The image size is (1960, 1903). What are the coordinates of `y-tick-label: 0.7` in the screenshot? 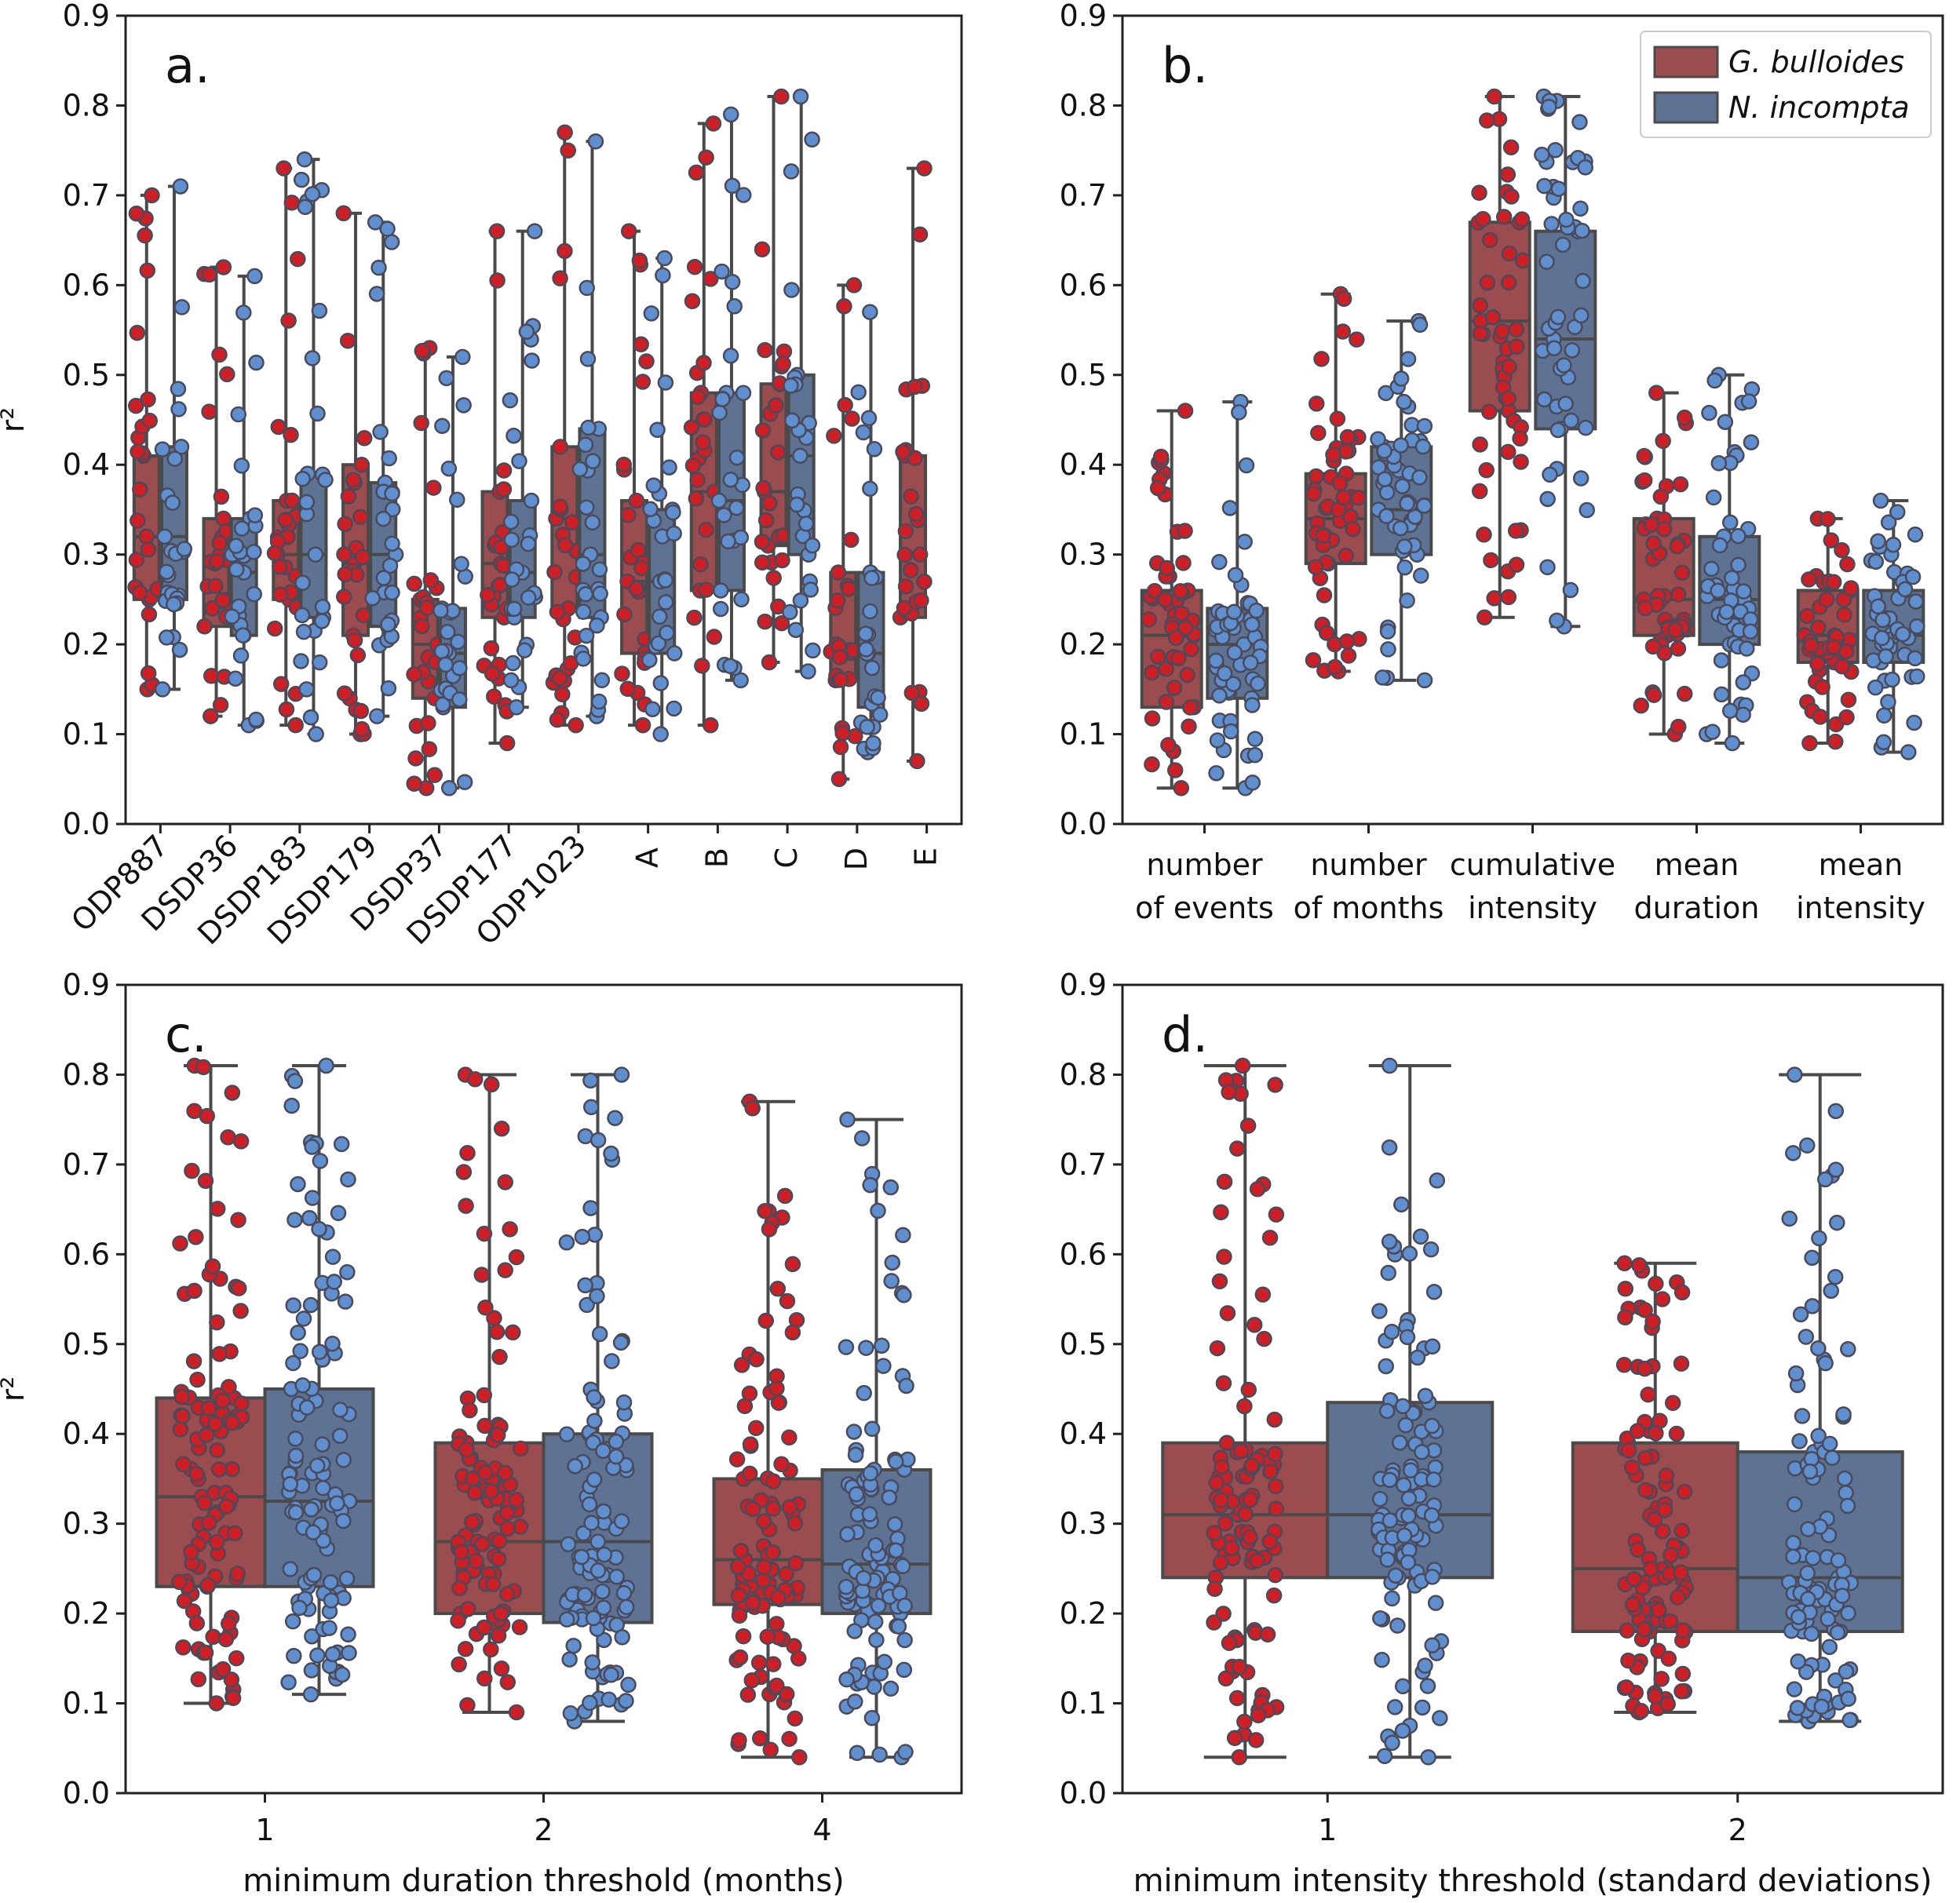 It's located at (1083, 1164).